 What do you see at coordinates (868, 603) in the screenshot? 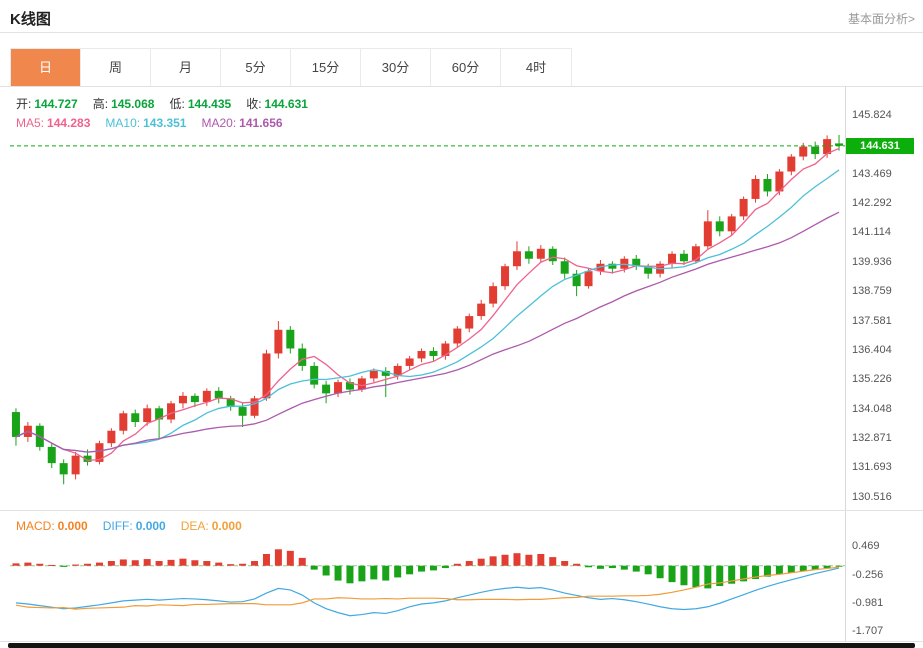
I see `macd-tick: -0.981` at bounding box center [868, 603].